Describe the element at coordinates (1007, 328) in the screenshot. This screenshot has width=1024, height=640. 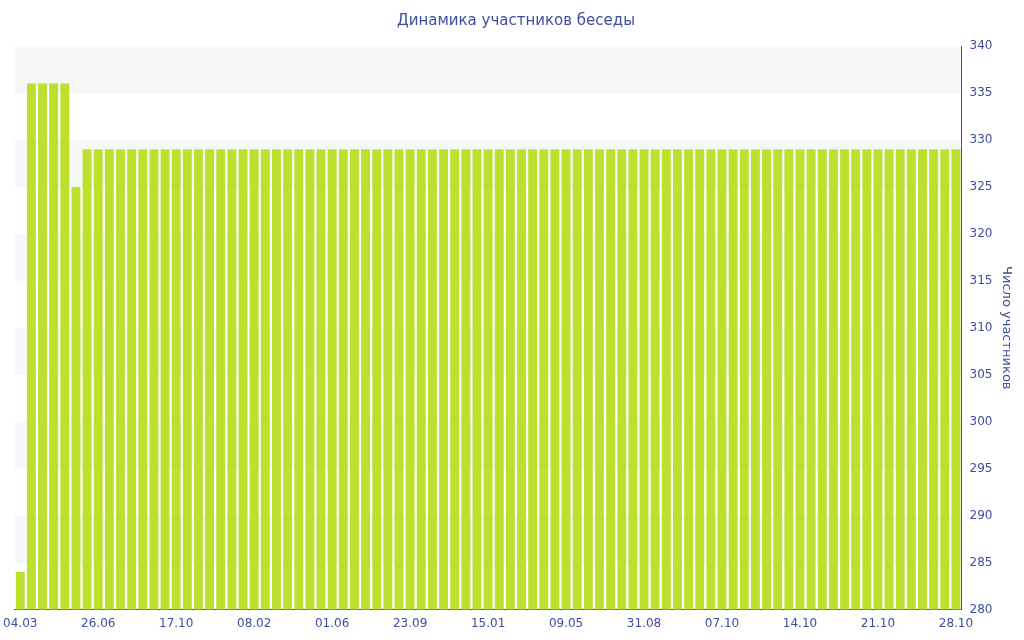
I see `y-axis-title: Число участников` at that location.